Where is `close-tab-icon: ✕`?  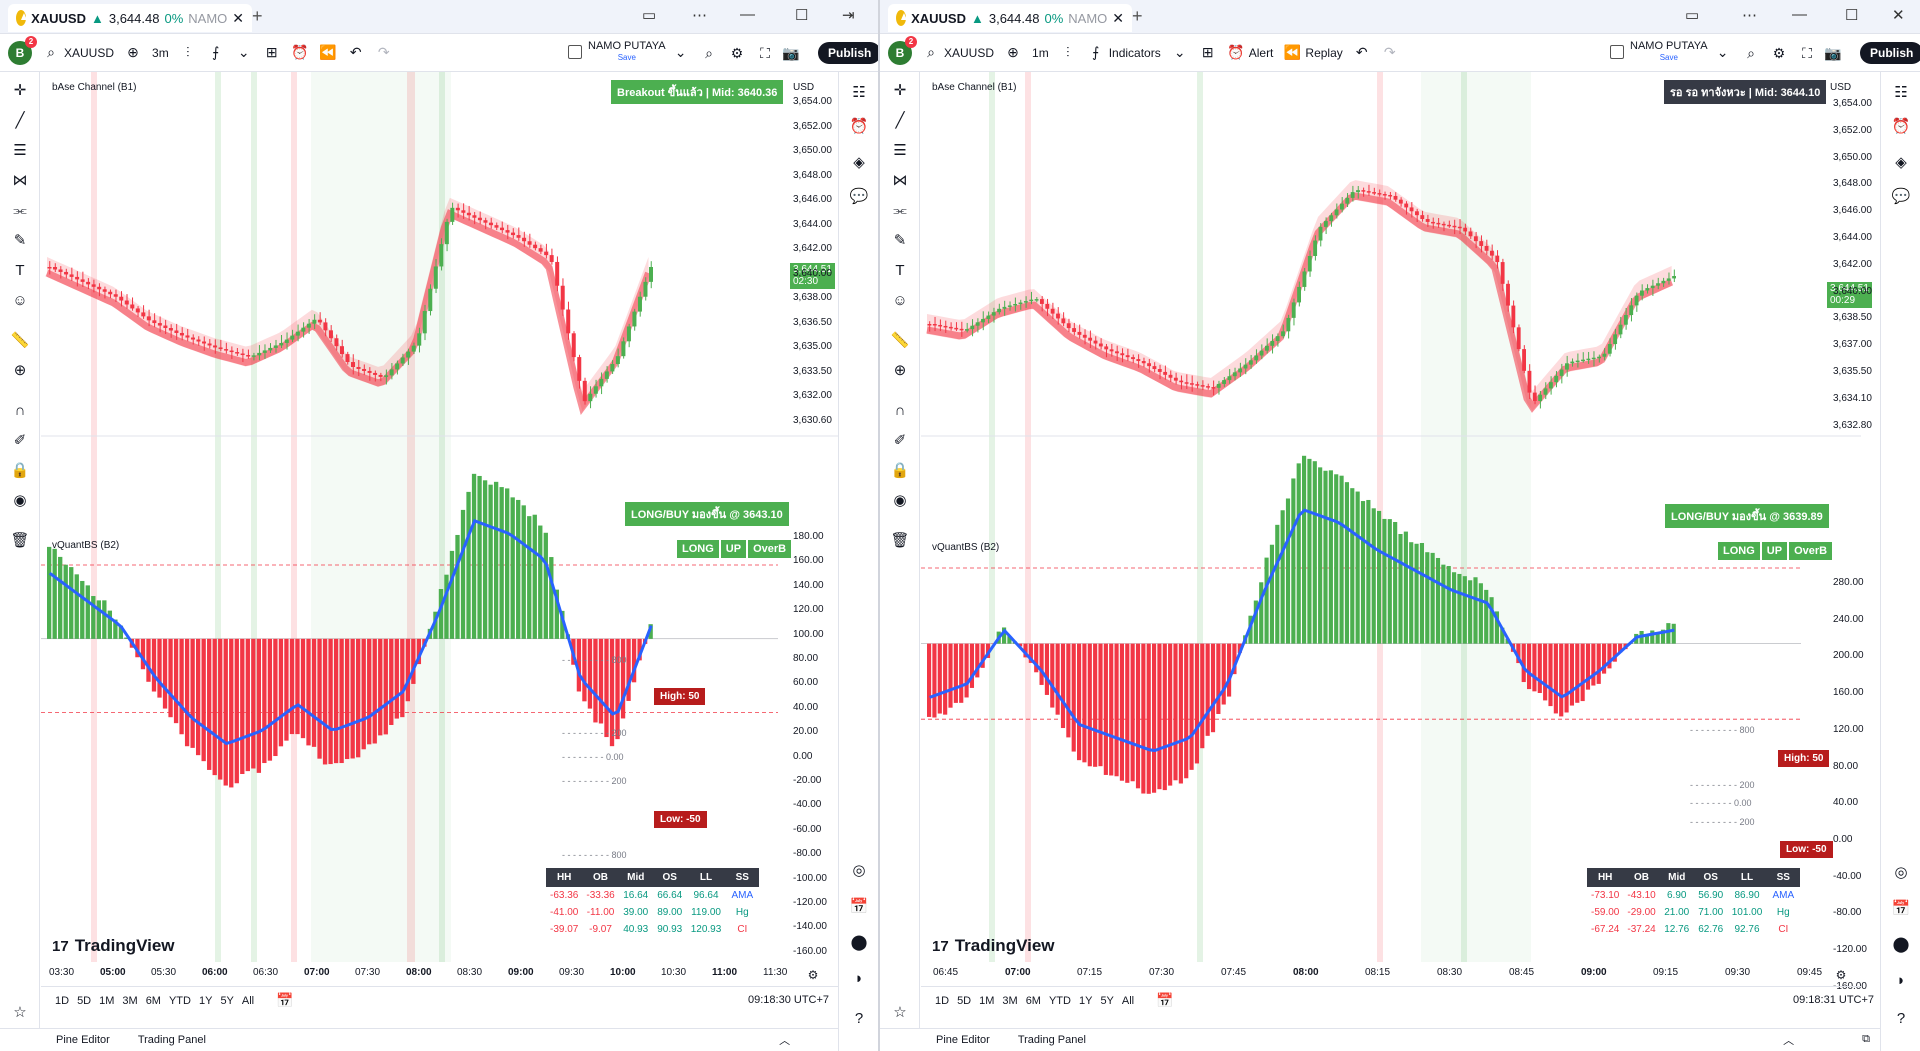 close-tab-icon: ✕ is located at coordinates (238, 17).